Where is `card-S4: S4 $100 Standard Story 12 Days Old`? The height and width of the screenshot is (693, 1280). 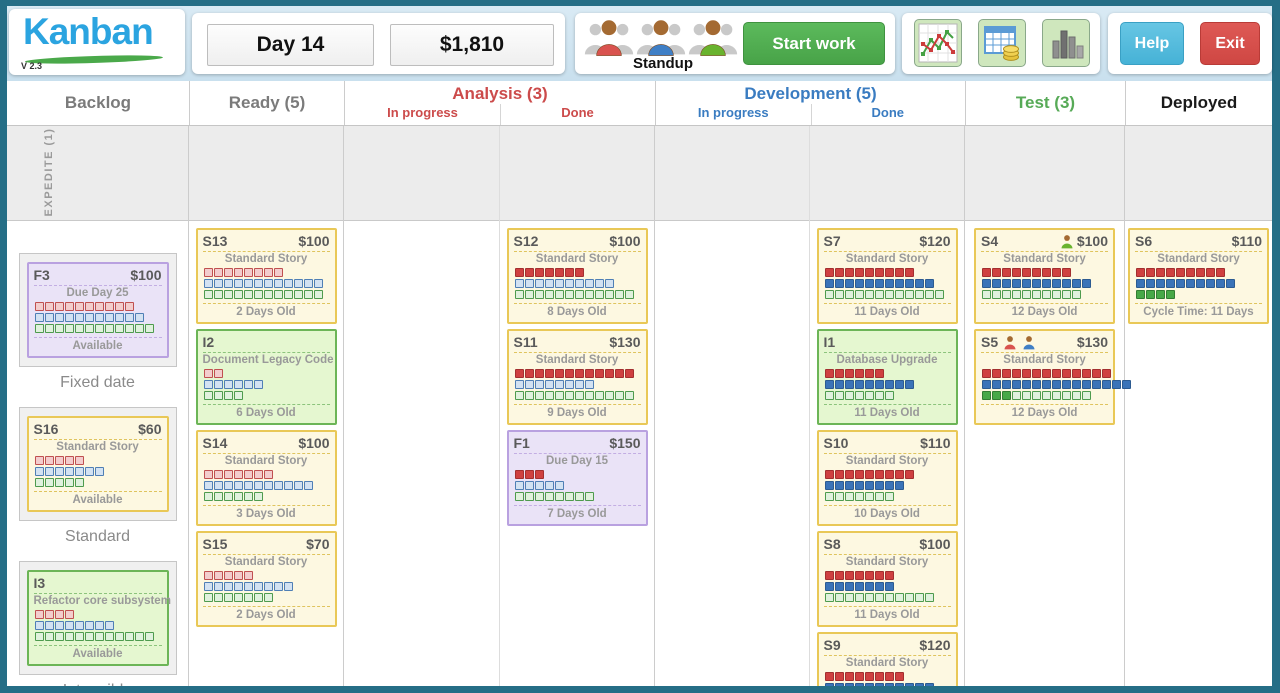 card-S4: S4 $100 Standard Story 12 Days Old is located at coordinates (1044, 276).